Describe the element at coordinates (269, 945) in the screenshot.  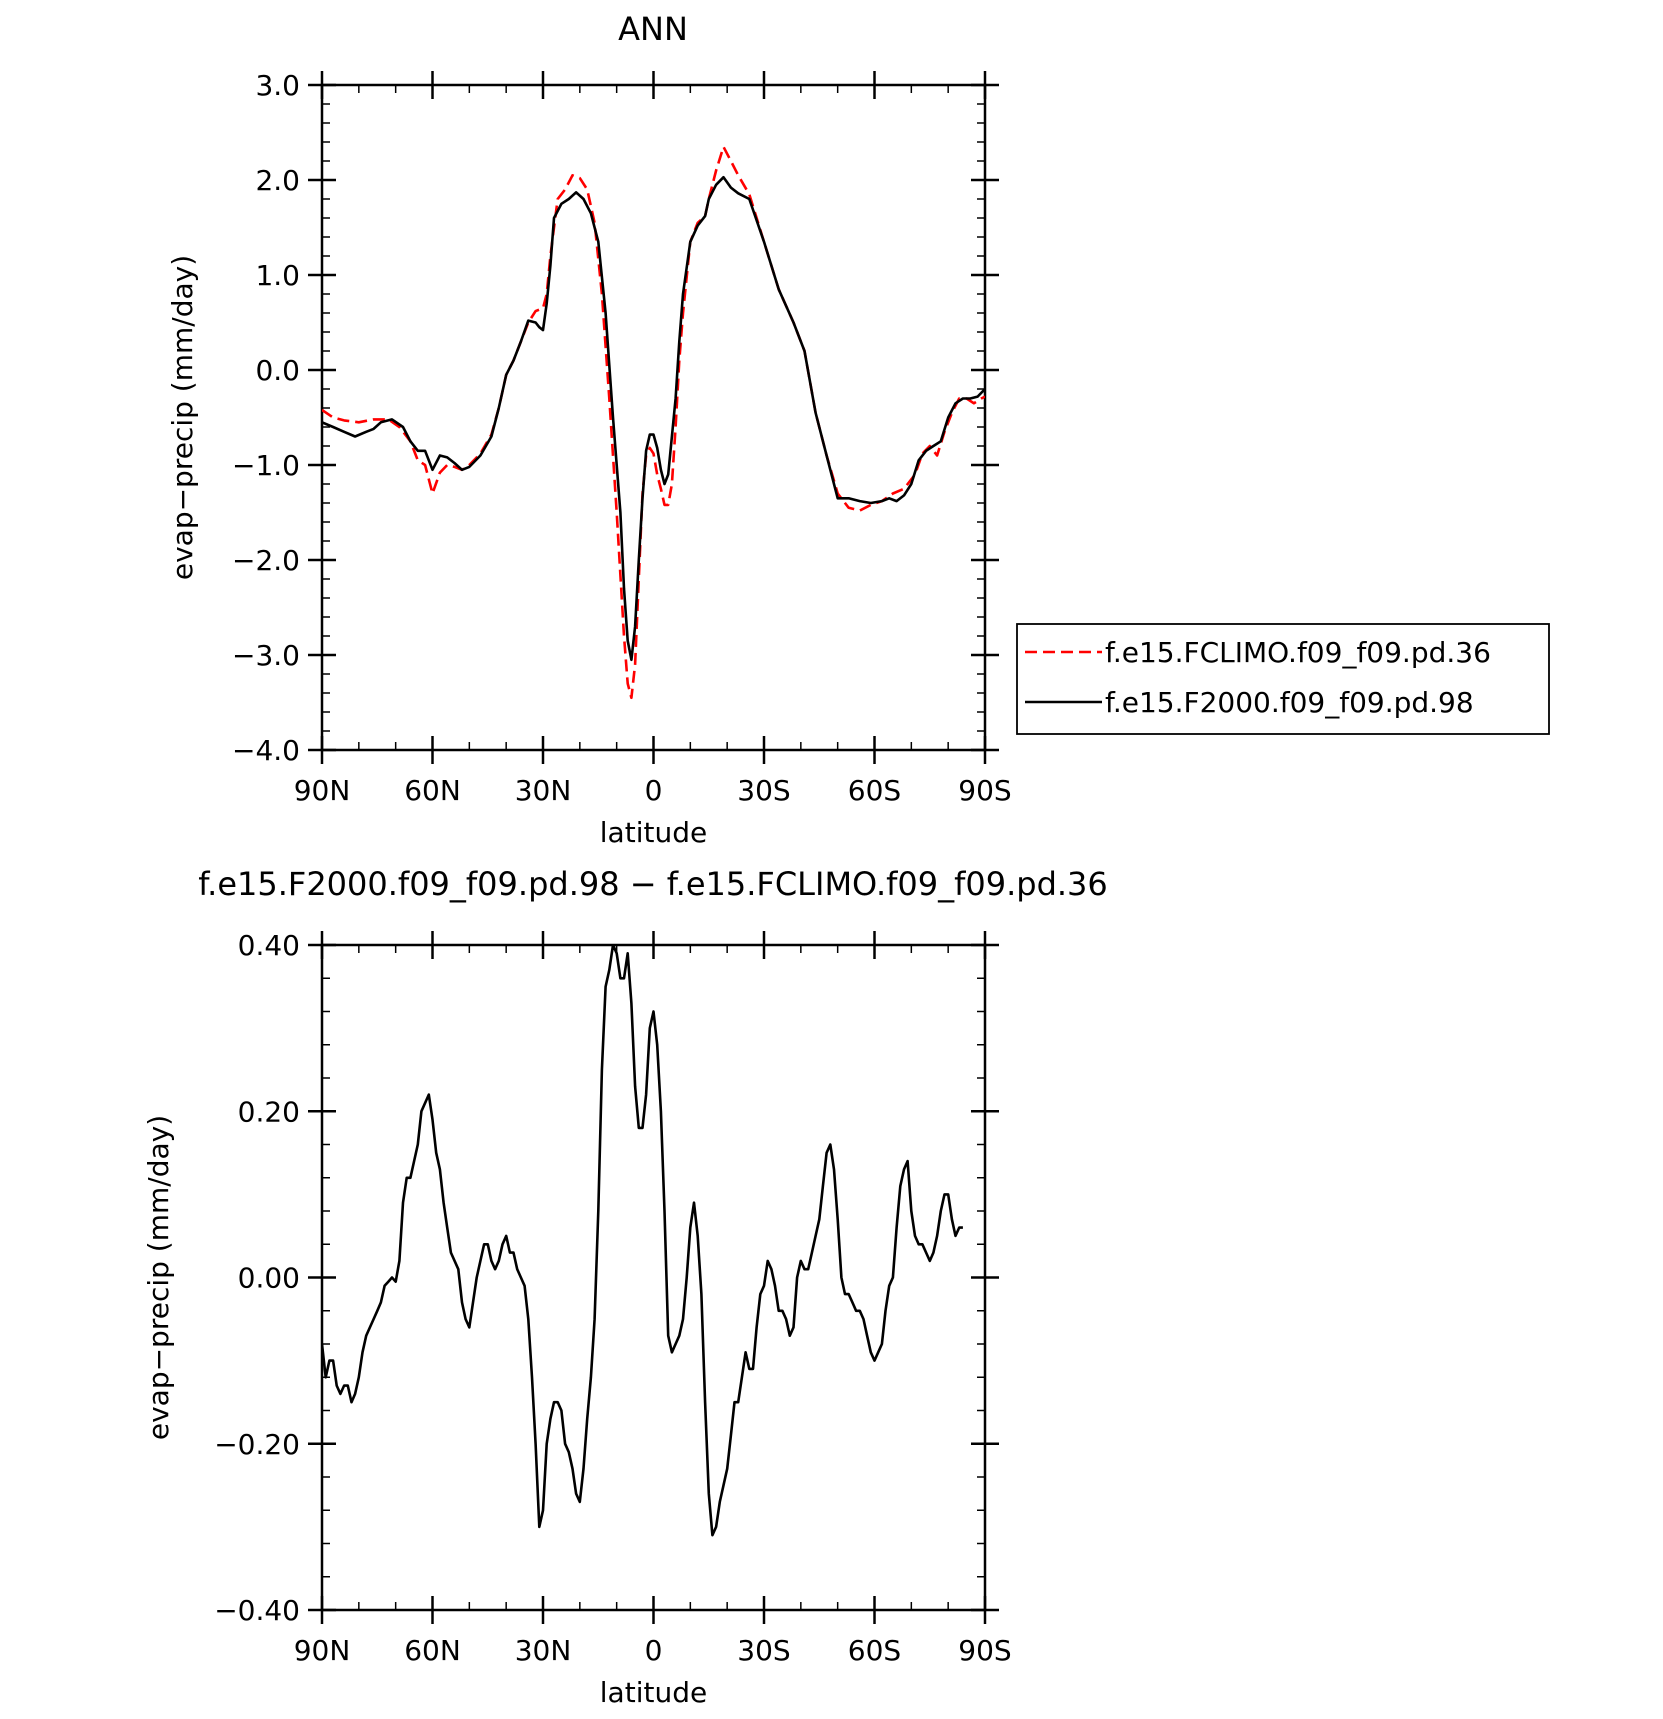
I see `y-tick-label: 0.40` at that location.